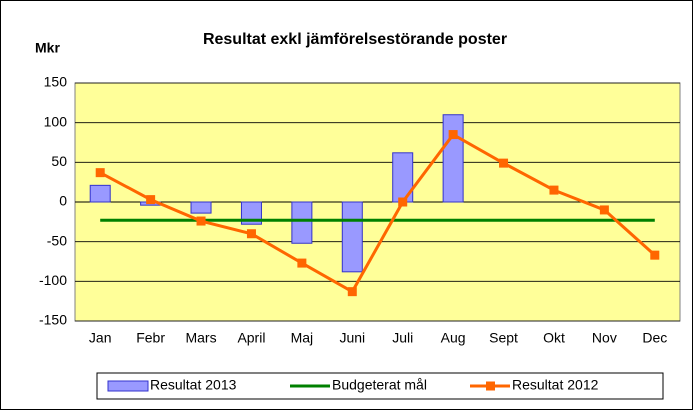 This screenshot has height=415, width=693. What do you see at coordinates (402, 338) in the screenshot?
I see `x-tick-label: Juli` at bounding box center [402, 338].